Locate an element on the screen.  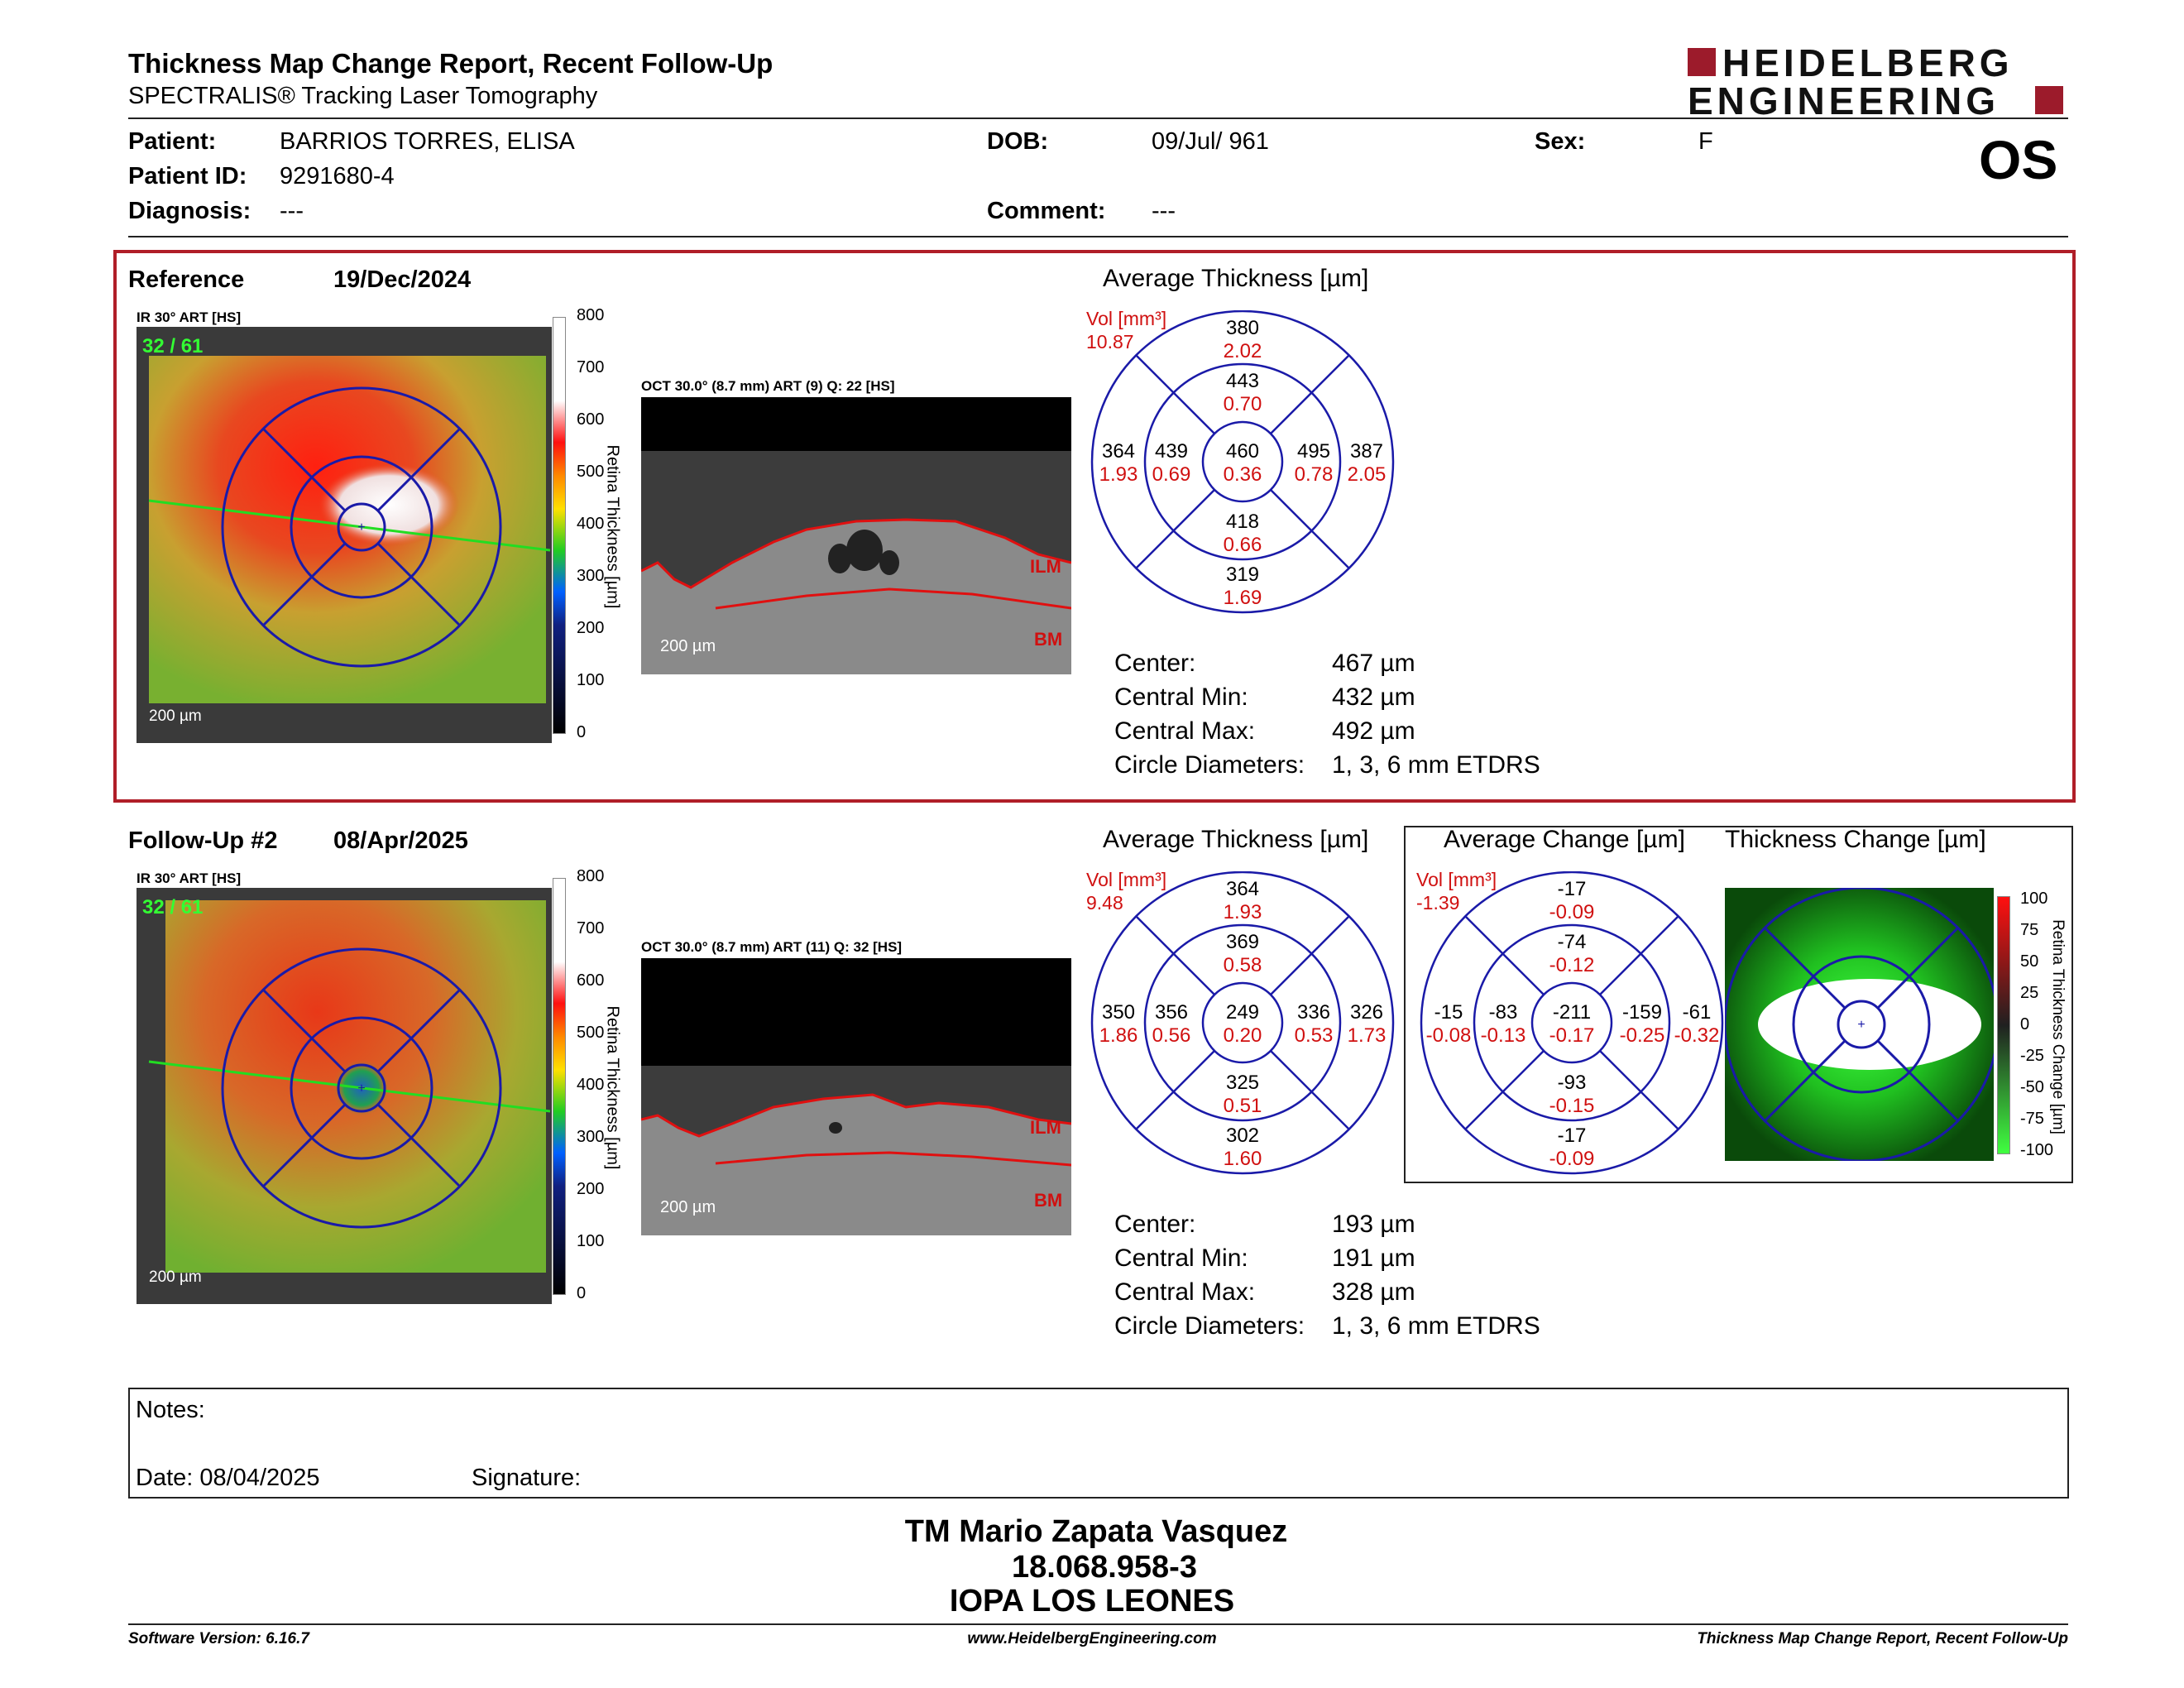
patient-id: 9291680-4 is located at coordinates (337, 176).